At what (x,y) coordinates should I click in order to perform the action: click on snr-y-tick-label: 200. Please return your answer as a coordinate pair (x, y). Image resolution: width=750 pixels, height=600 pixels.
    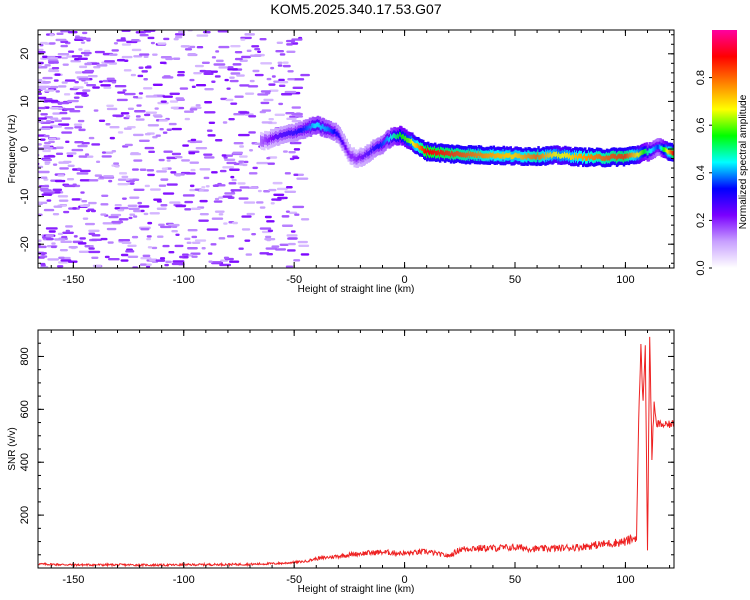
    Looking at the image, I should click on (25, 515).